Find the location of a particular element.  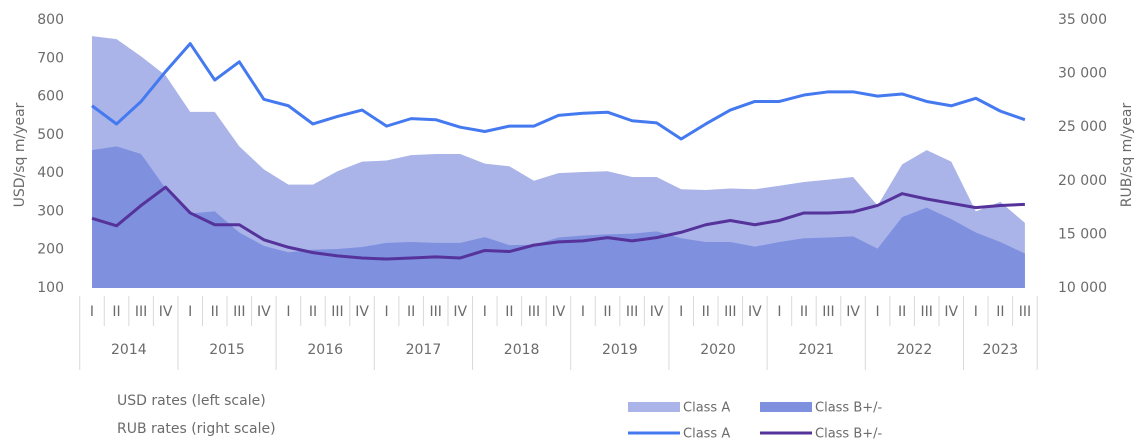

y2-tick-label: 35 000 is located at coordinates (1082, 20).